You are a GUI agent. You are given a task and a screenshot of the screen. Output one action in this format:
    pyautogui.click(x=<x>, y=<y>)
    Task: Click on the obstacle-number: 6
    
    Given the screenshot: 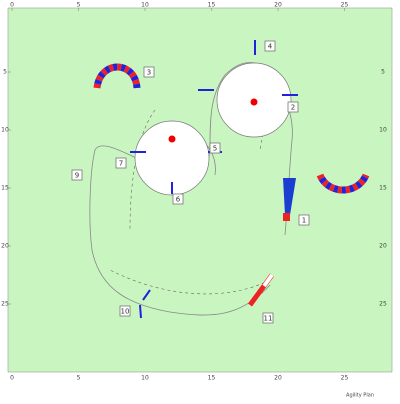 What is the action you would take?
    pyautogui.click(x=178, y=200)
    